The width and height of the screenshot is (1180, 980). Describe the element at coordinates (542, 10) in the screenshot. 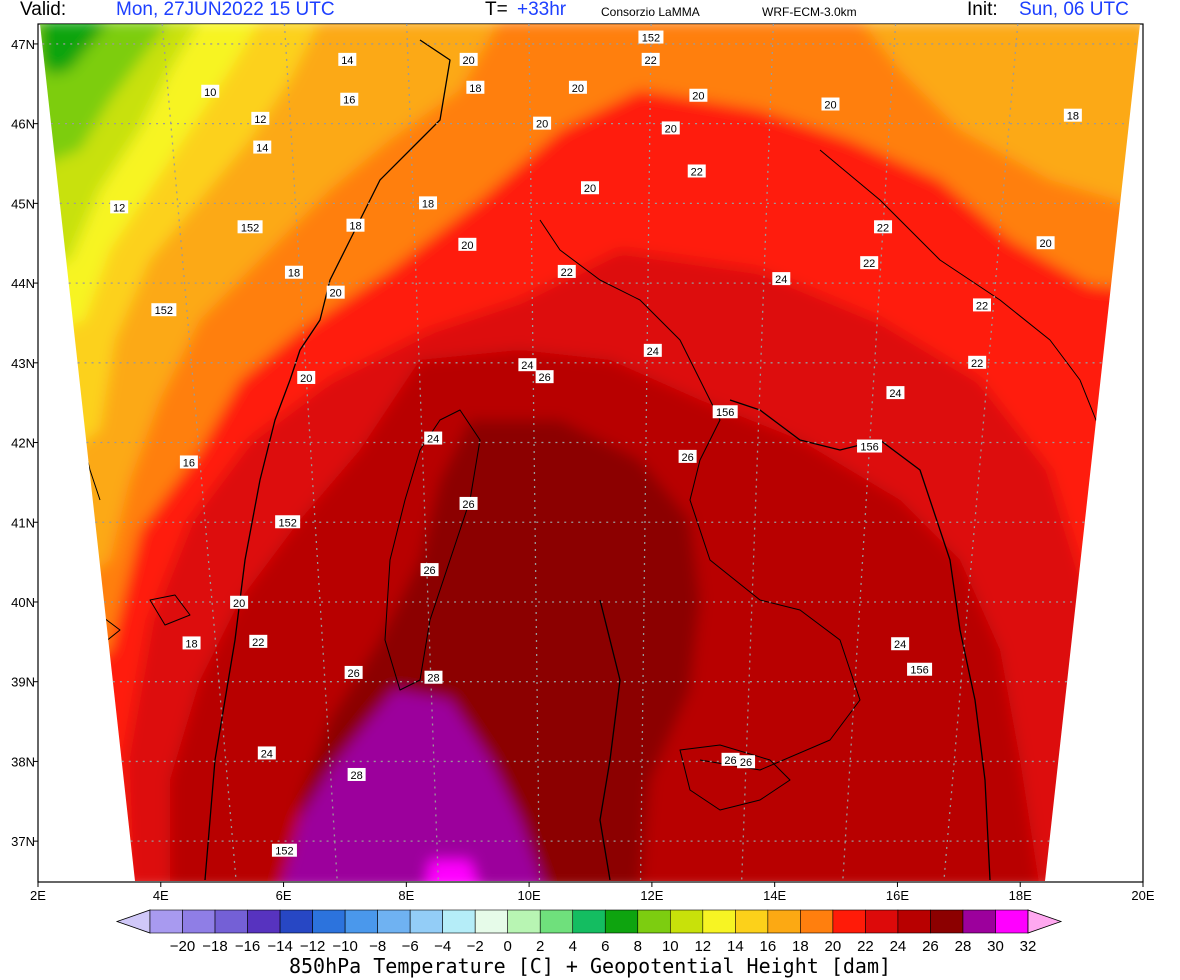

I see `forecast-step-value: +33hr` at that location.